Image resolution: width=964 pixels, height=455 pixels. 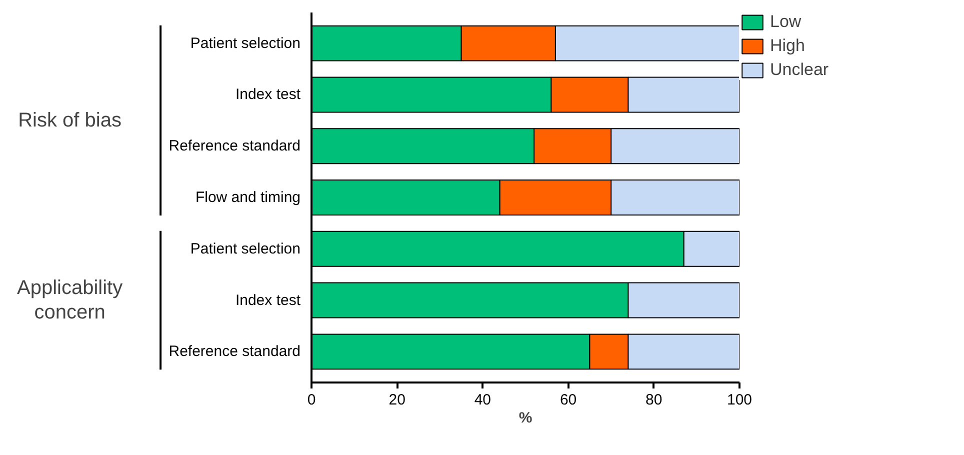 What do you see at coordinates (525, 418) in the screenshot?
I see `x-axis-title: %` at bounding box center [525, 418].